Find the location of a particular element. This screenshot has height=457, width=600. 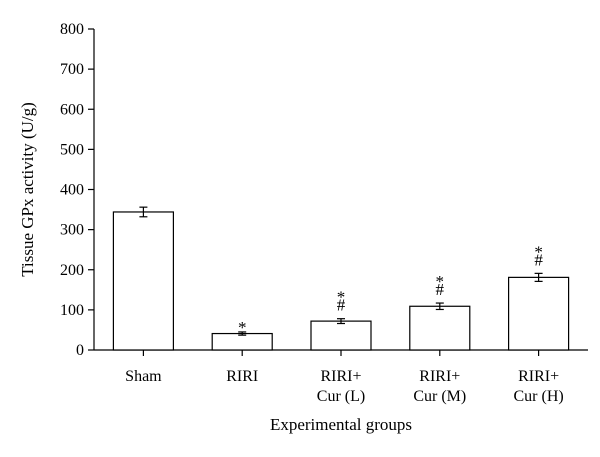

x-tick-label: Sham is located at coordinates (143, 376).